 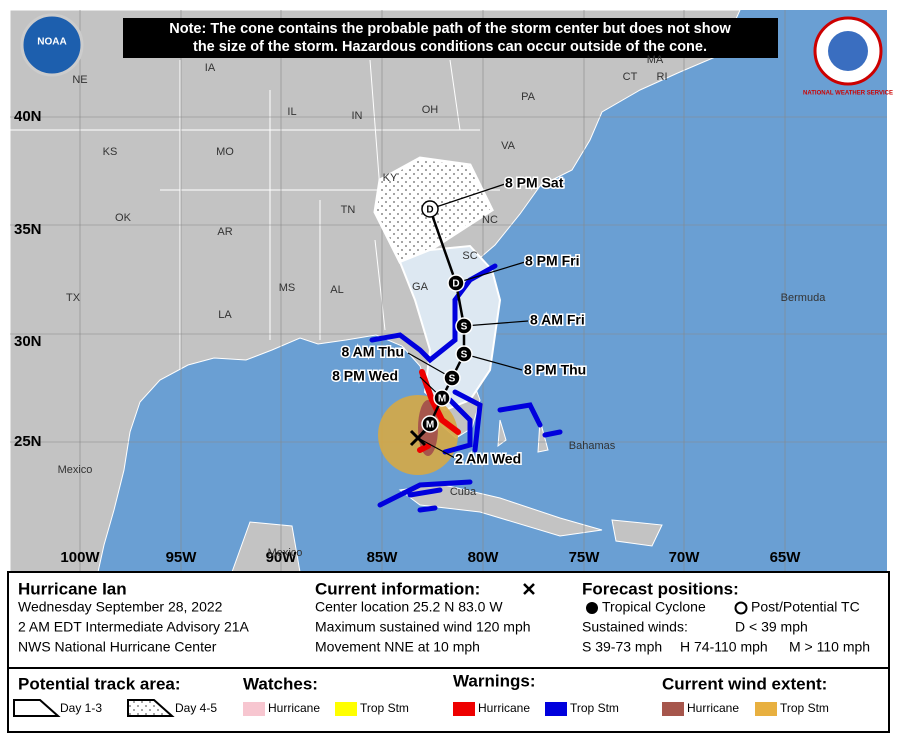 I want to click on place-label: IN, so click(x=357, y=116).